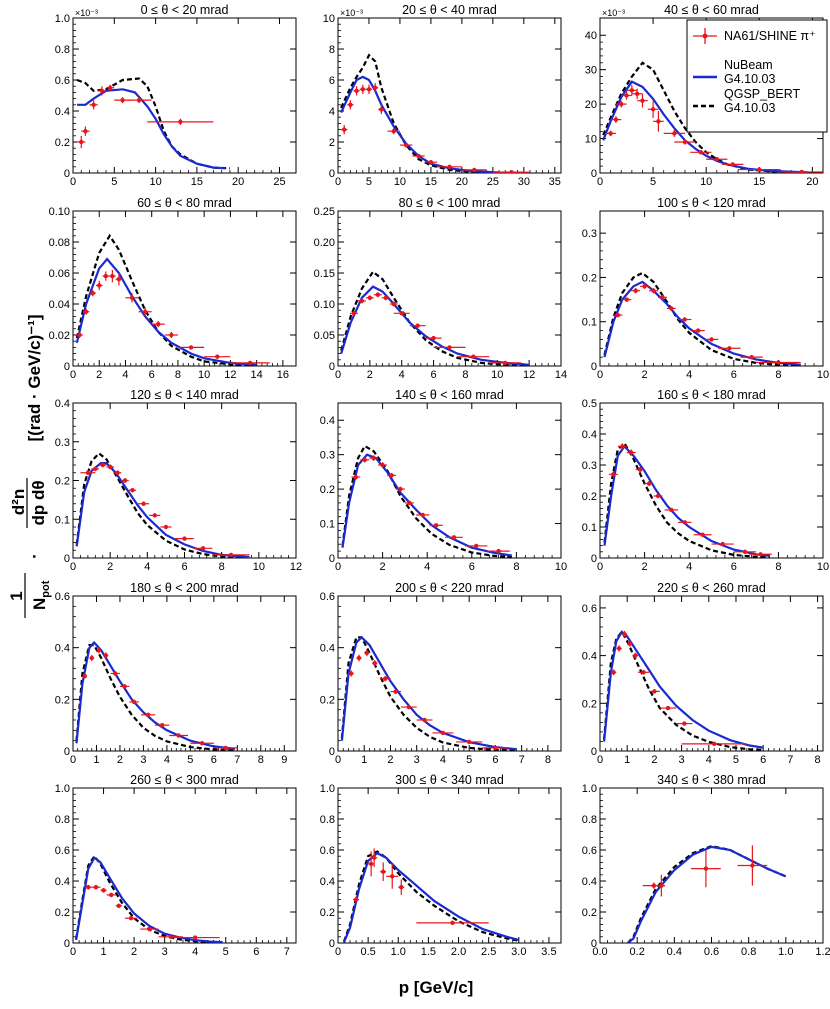 The width and height of the screenshot is (830, 1009). What do you see at coordinates (441, 673) in the screenshot?
I see `panel: 200 ≤ θ < 220 mrad 0 1 2 3 4 5 6 7 8 0 0.2 0.4 0.6` at bounding box center [441, 673].